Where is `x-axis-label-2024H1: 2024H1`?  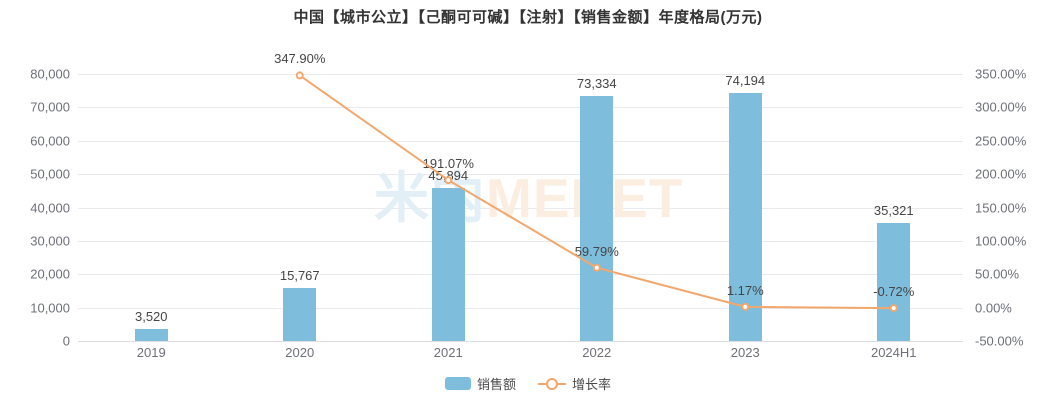
x-axis-label-2024H1: 2024H1 is located at coordinates (893, 352).